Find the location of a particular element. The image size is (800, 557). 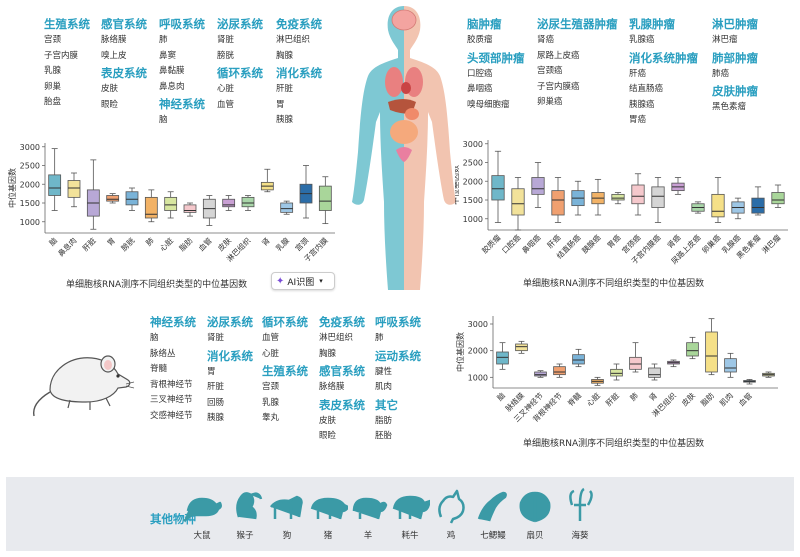

tissue-item: 脂肪 is located at coordinates (384, 420).